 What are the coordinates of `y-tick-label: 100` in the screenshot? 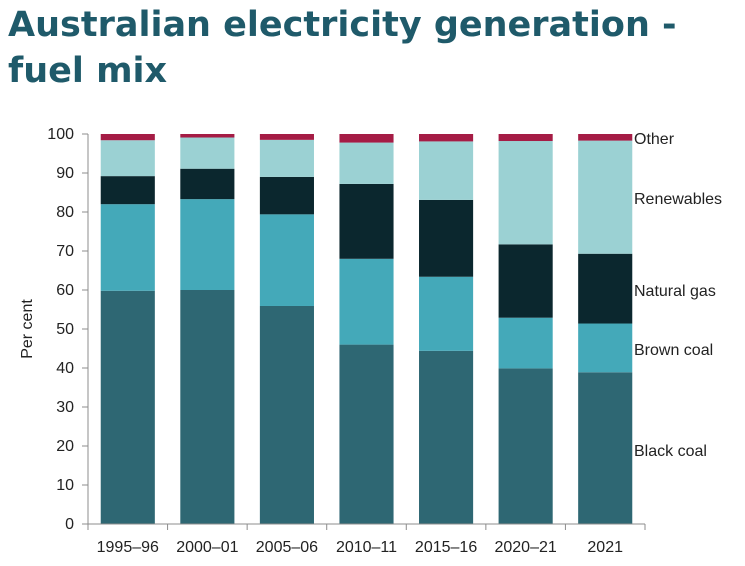 It's located at (60, 134).